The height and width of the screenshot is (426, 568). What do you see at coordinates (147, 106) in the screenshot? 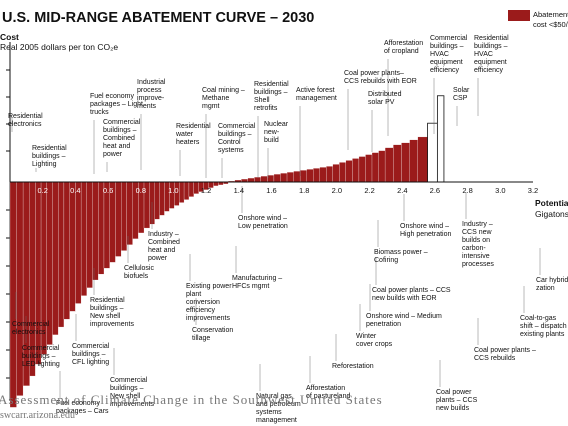
I see `annotation-label-line: ments` at bounding box center [147, 106].